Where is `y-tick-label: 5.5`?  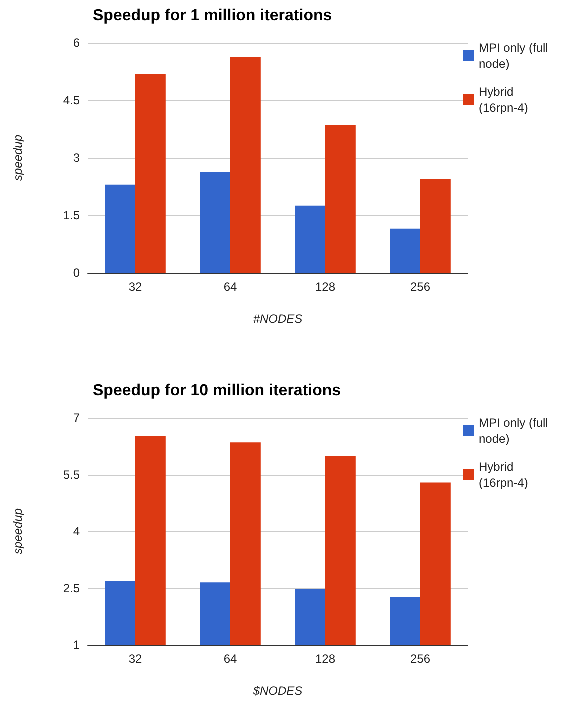
y-tick-label: 5.5 is located at coordinates (71, 475).